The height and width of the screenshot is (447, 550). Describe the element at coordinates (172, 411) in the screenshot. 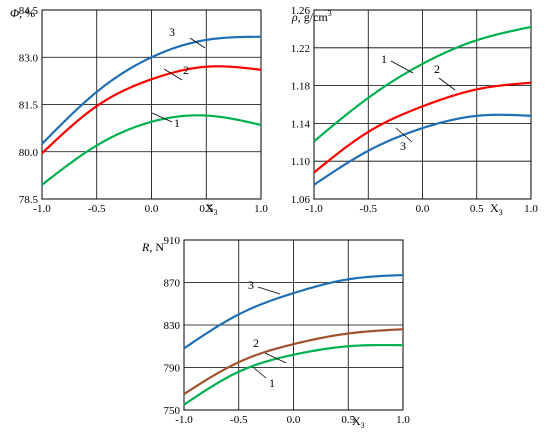

I see `y-tick-label: 750` at that location.